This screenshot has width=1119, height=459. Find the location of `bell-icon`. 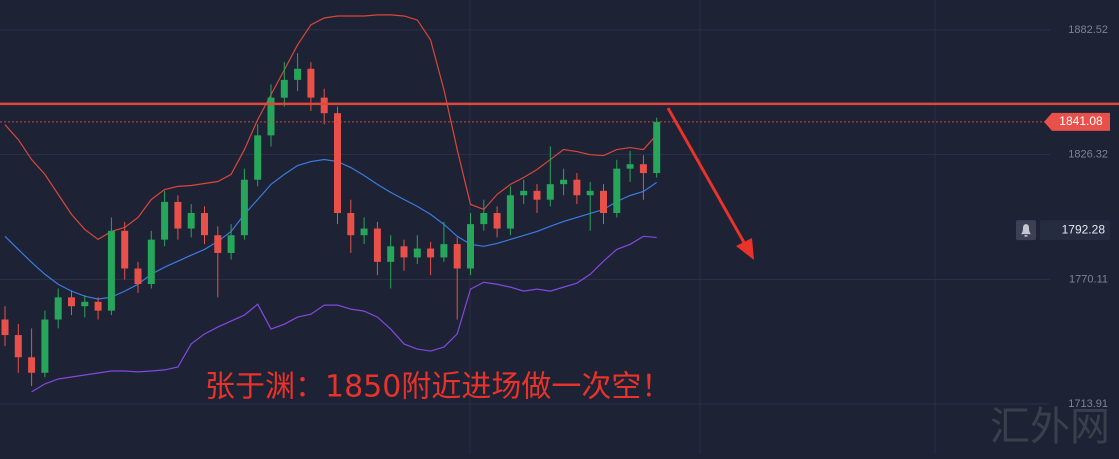

bell-icon is located at coordinates (1026, 230).